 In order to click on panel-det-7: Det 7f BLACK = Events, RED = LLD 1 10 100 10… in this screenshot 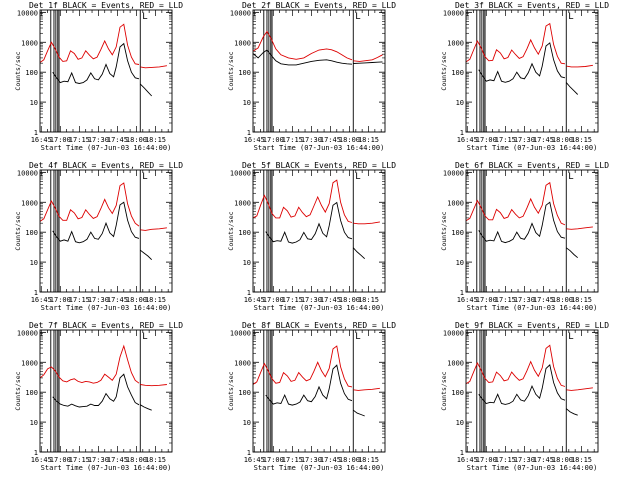, I will do `click(98, 396)`.